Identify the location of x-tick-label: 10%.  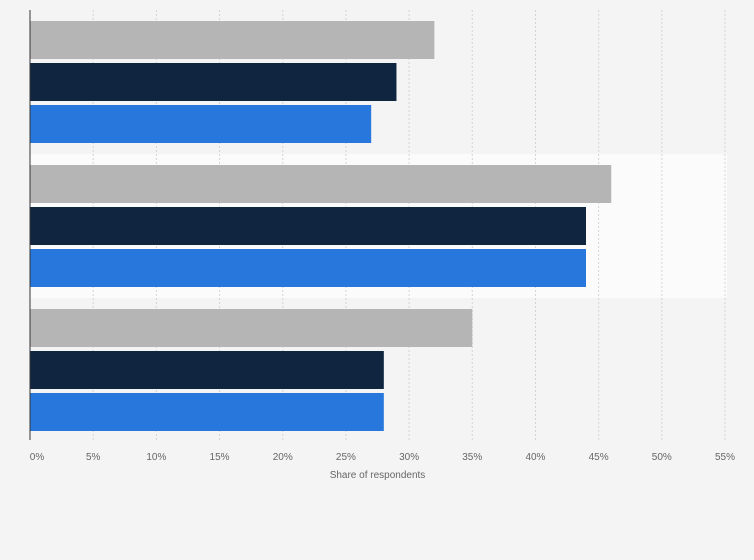
(156, 457).